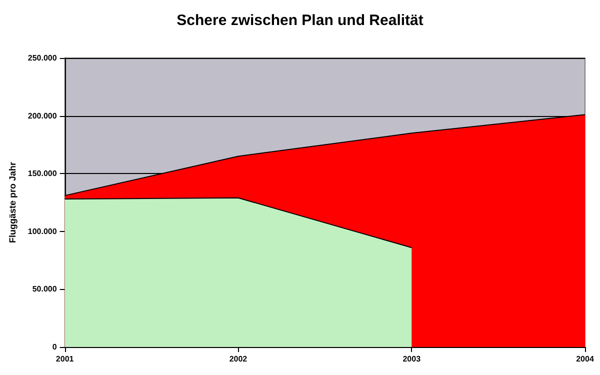  Describe the element at coordinates (412, 359) in the screenshot. I see `x-tick-label: 2003` at that location.